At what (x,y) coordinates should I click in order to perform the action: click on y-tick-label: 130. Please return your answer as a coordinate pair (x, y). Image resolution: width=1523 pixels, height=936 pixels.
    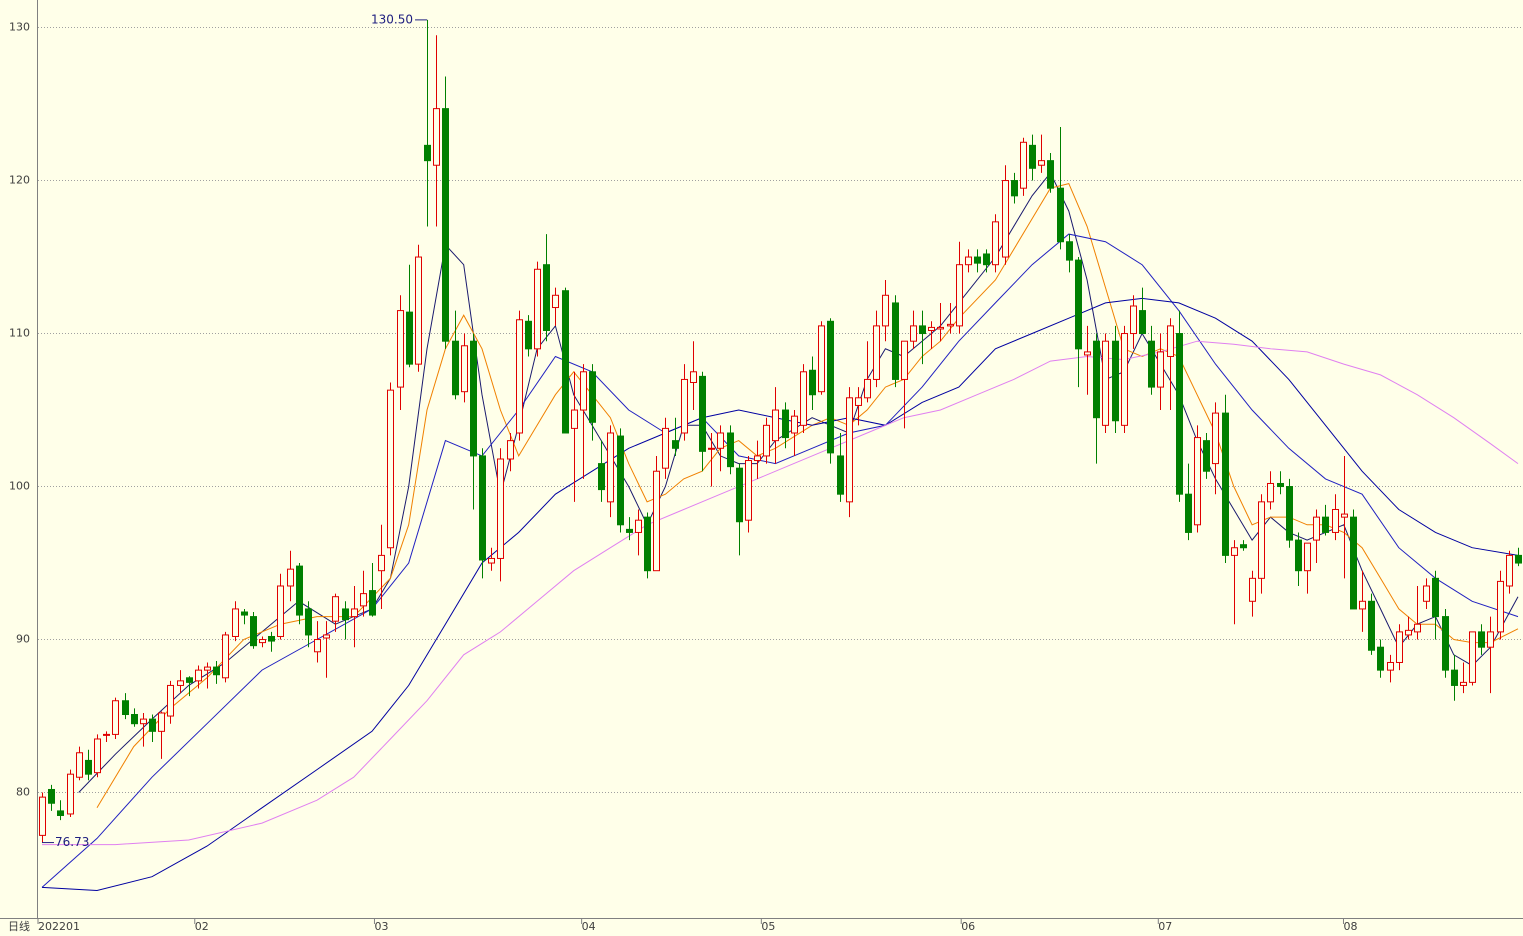
    Looking at the image, I should click on (19, 27).